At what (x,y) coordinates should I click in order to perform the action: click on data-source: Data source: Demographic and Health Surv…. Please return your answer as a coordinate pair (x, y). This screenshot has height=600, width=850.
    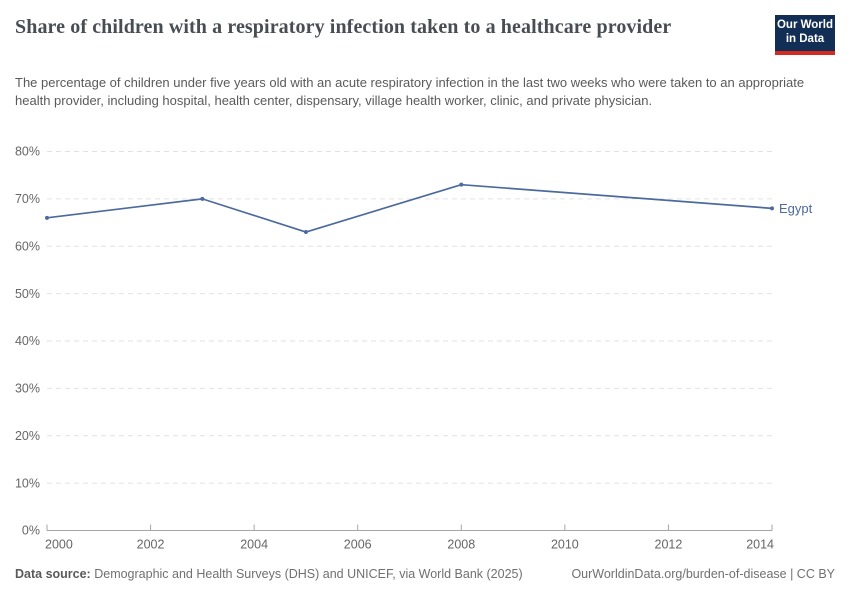
    Looking at the image, I should click on (269, 574).